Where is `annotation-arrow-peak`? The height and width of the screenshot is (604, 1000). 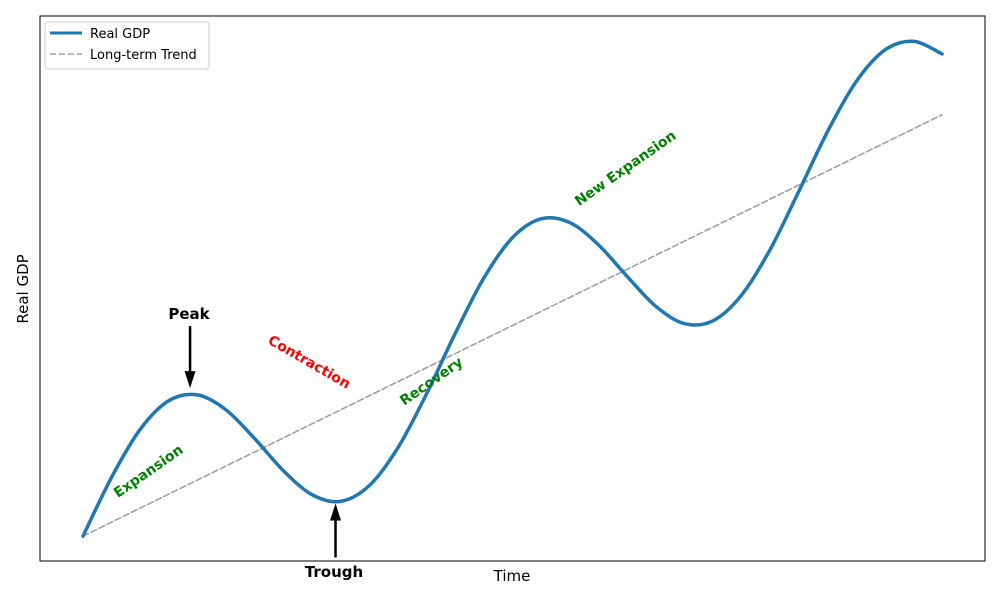
annotation-arrow-peak is located at coordinates (190, 357).